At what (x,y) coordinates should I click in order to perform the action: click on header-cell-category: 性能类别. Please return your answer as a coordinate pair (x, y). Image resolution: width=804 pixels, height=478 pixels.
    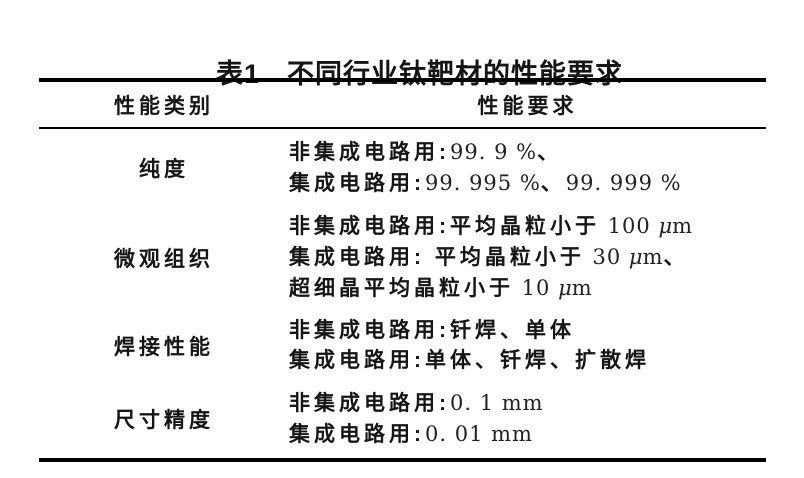
    Looking at the image, I should click on (164, 106).